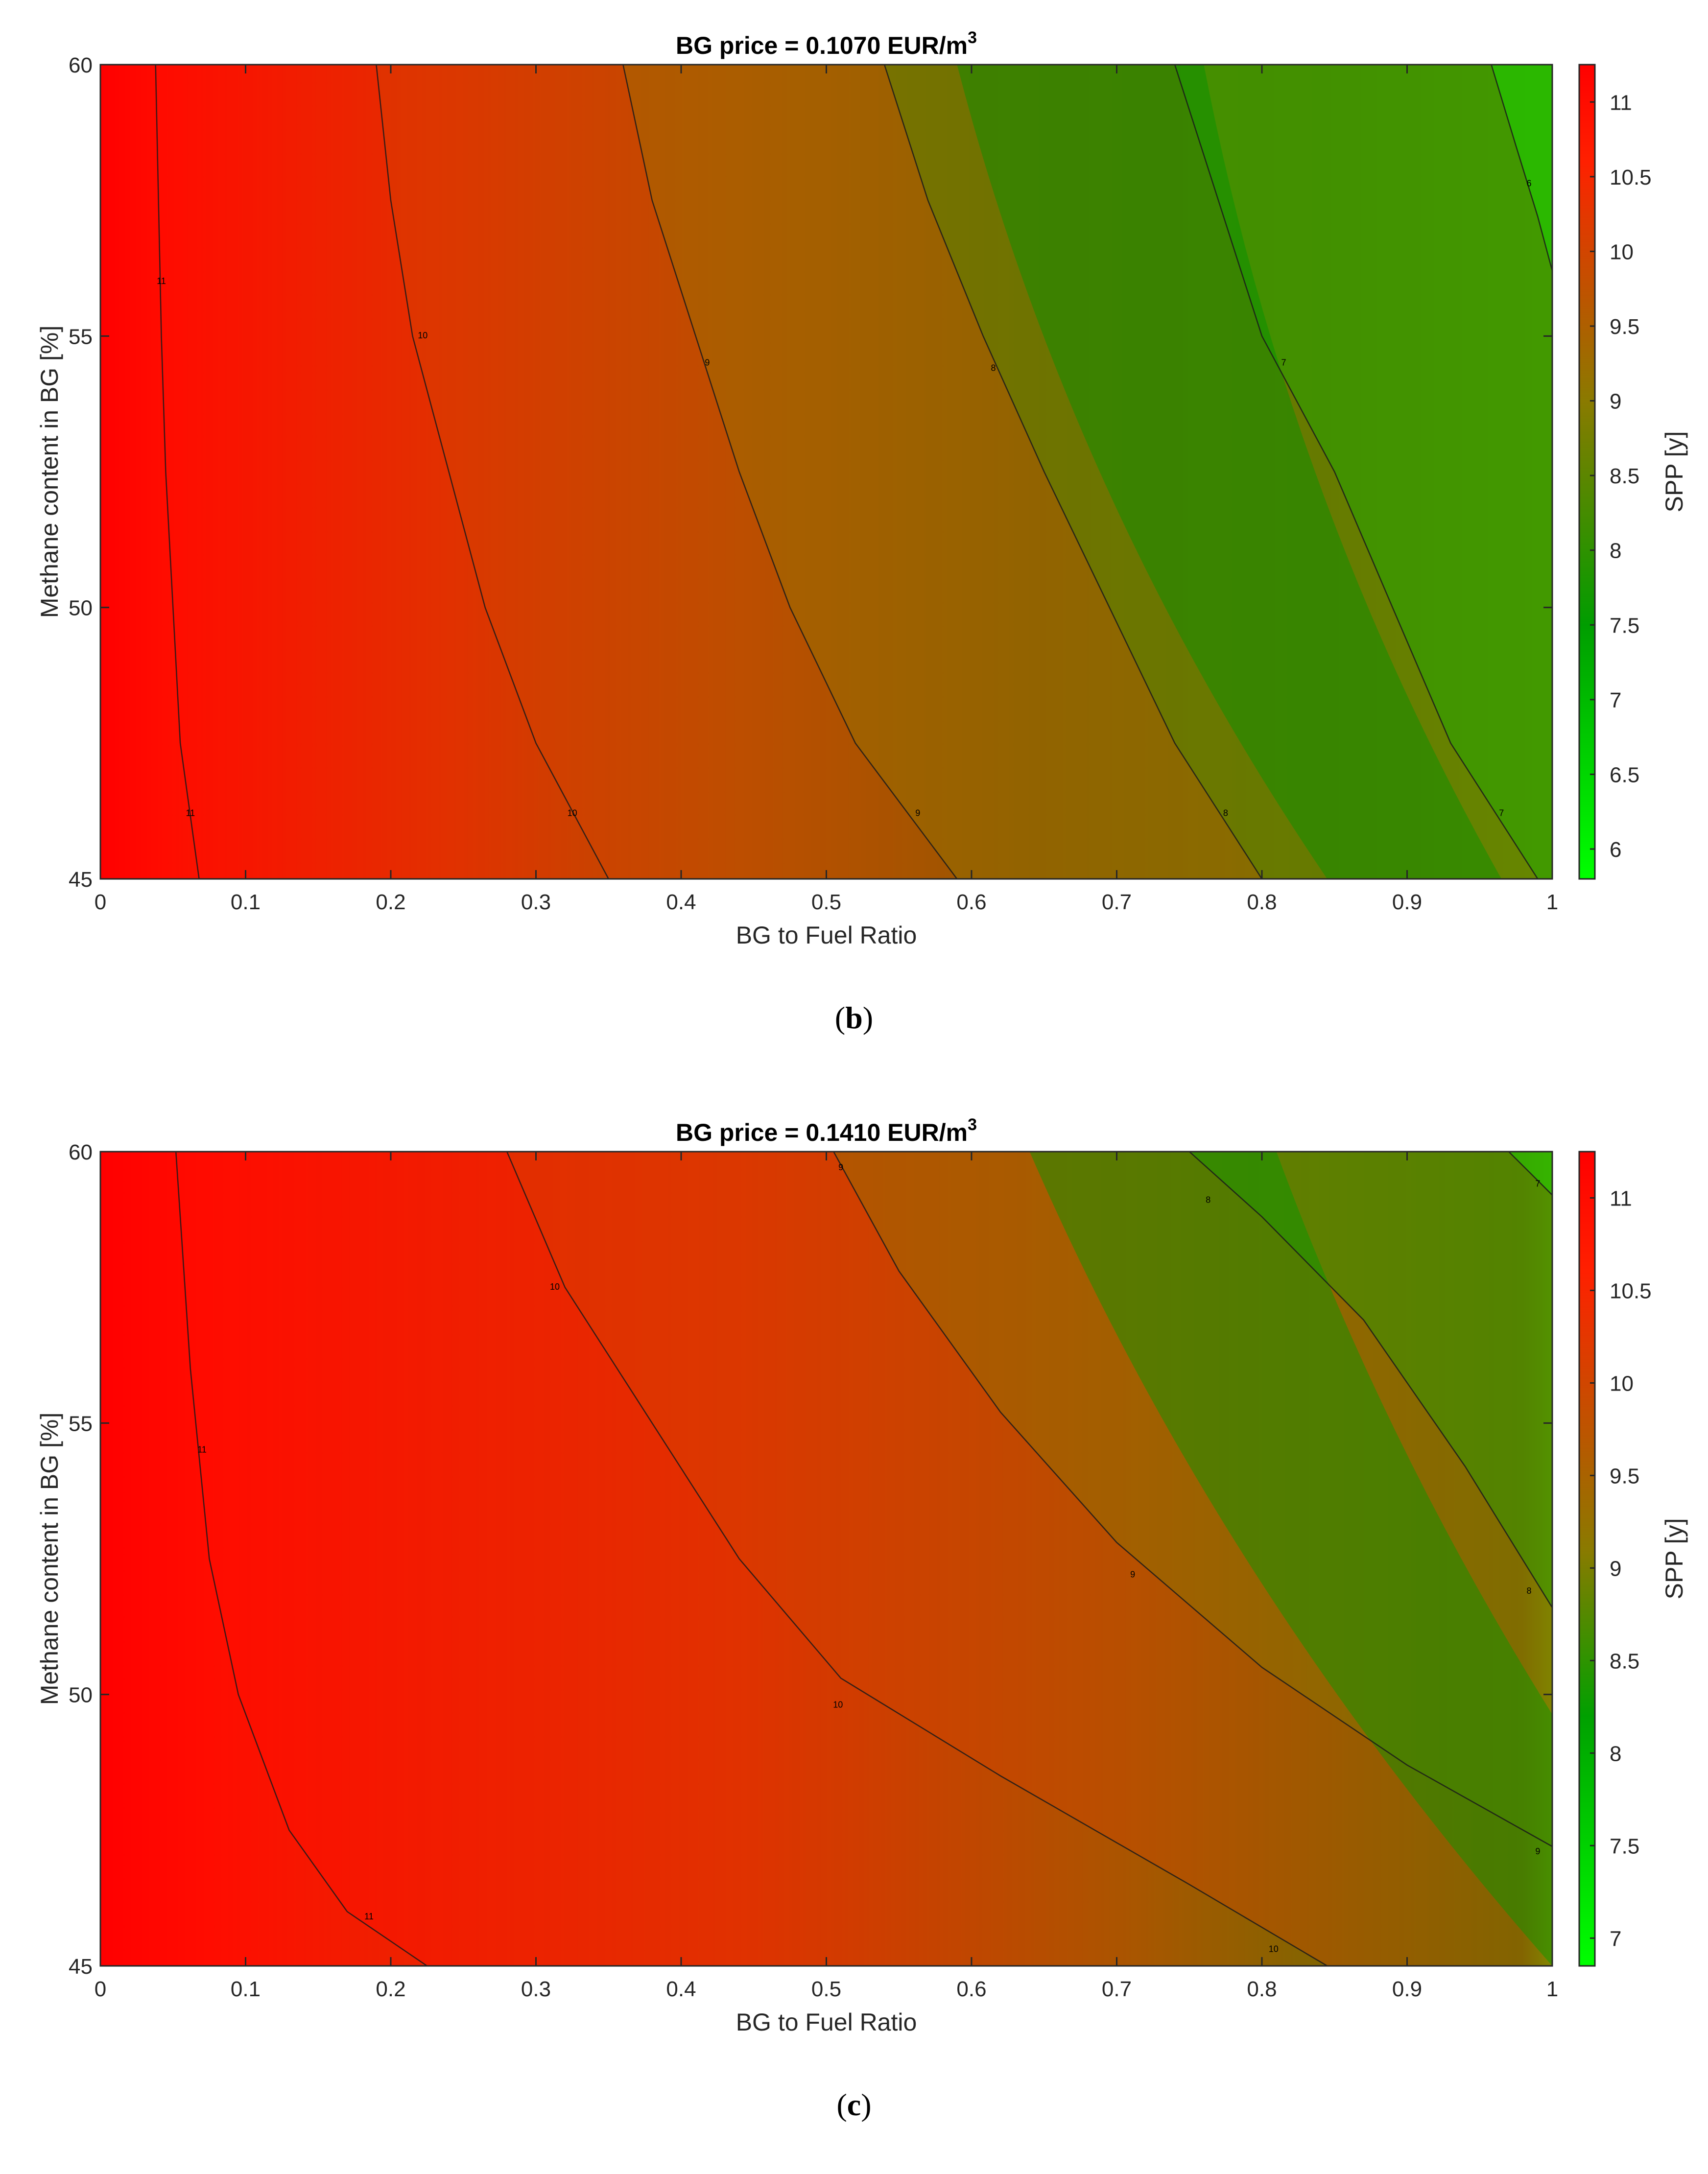  What do you see at coordinates (841, 2104) in the screenshot?
I see `panel-letter-open: (` at bounding box center [841, 2104].